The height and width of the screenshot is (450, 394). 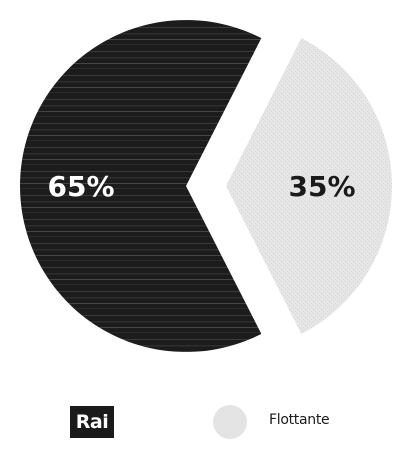 I want to click on slice-label-rai: 65%, so click(x=80, y=186).